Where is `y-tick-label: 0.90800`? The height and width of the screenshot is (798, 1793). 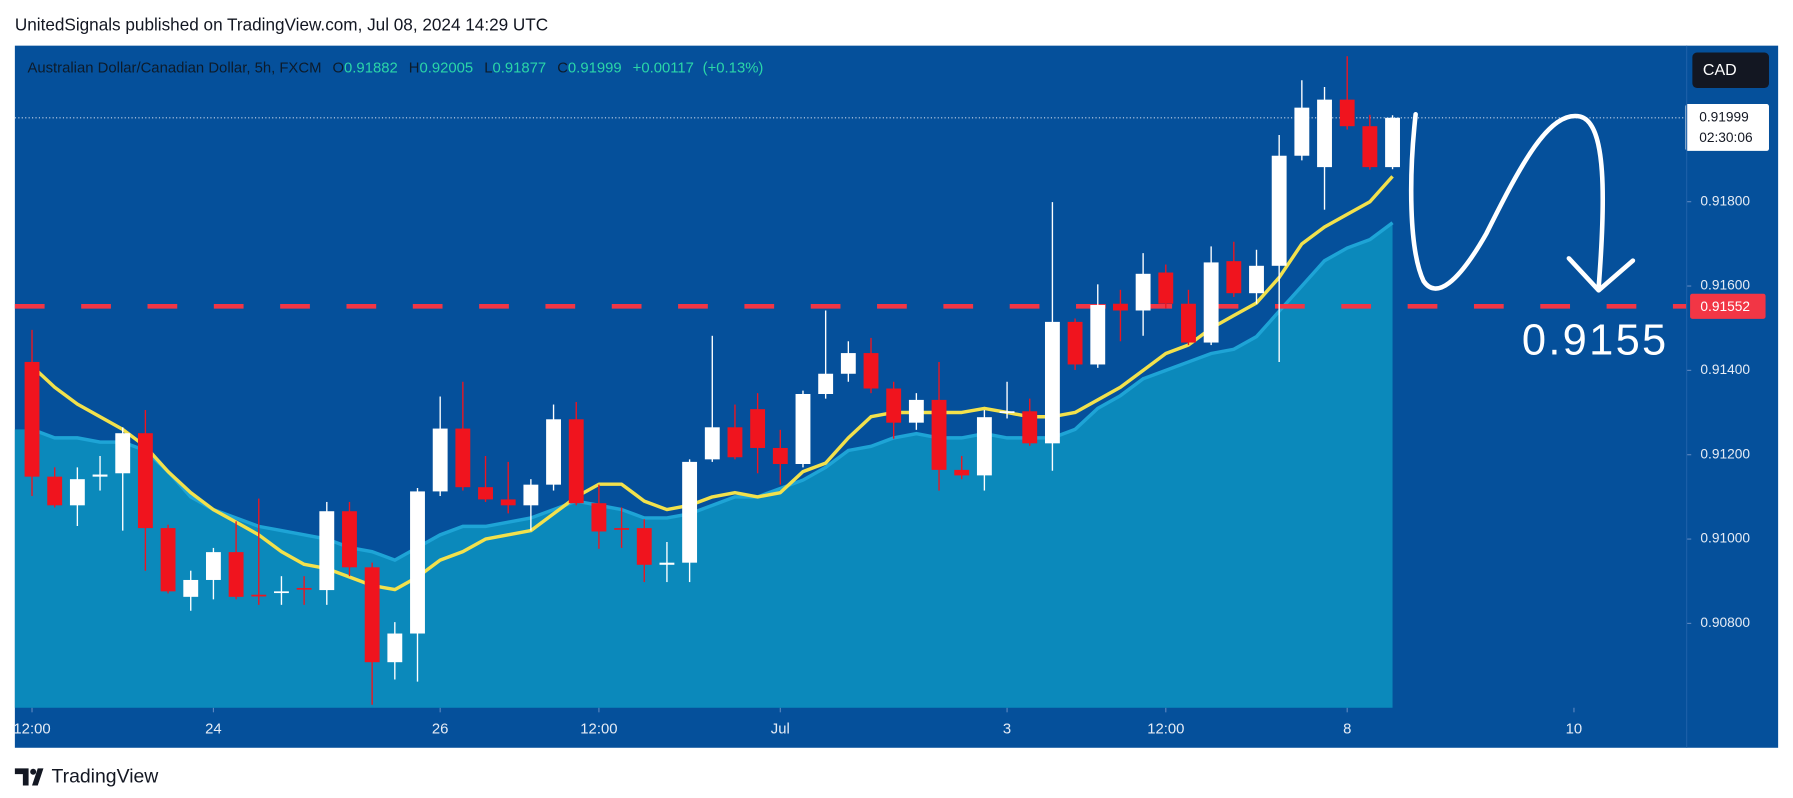
y-tick-label: 0.90800 is located at coordinates (1725, 622).